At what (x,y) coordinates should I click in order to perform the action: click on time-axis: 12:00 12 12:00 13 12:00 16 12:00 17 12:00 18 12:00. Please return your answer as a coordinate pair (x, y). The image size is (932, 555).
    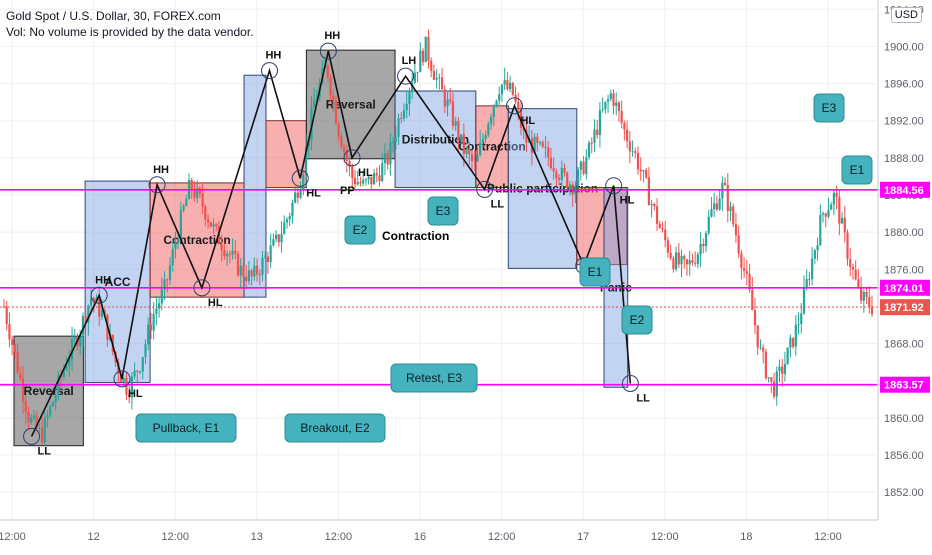
    Looking at the image, I should click on (439, 531).